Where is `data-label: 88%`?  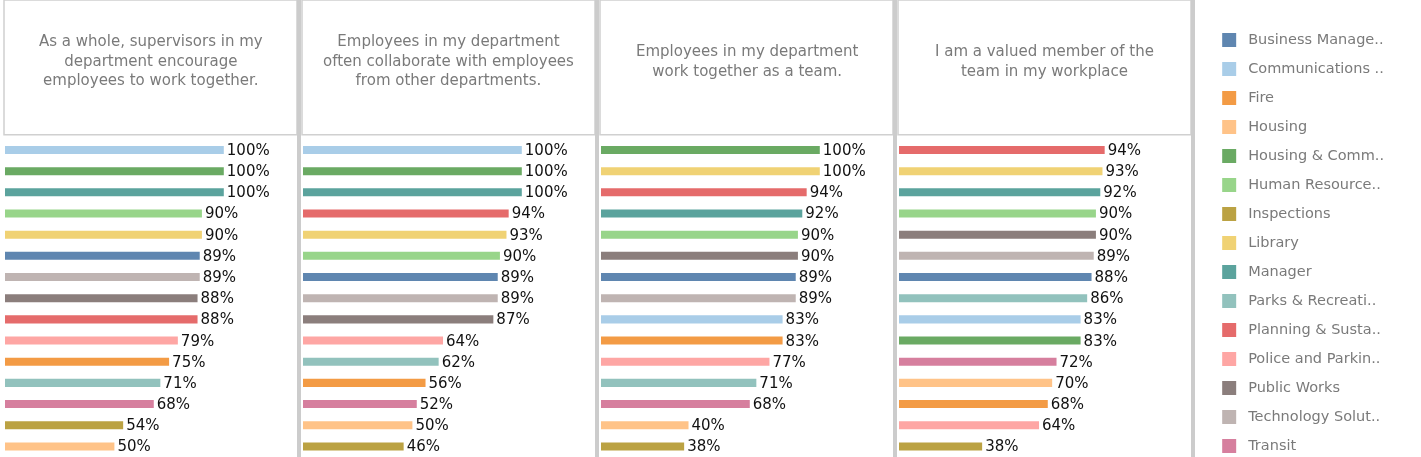
data-label: 88% is located at coordinates (217, 298).